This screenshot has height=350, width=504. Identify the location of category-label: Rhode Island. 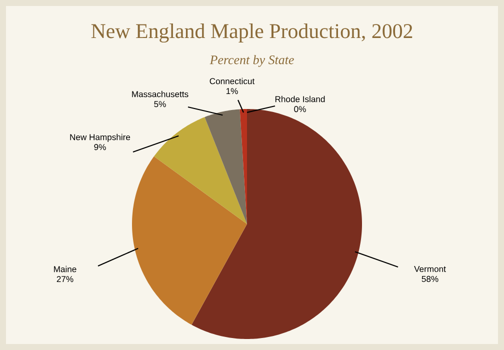
(300, 99).